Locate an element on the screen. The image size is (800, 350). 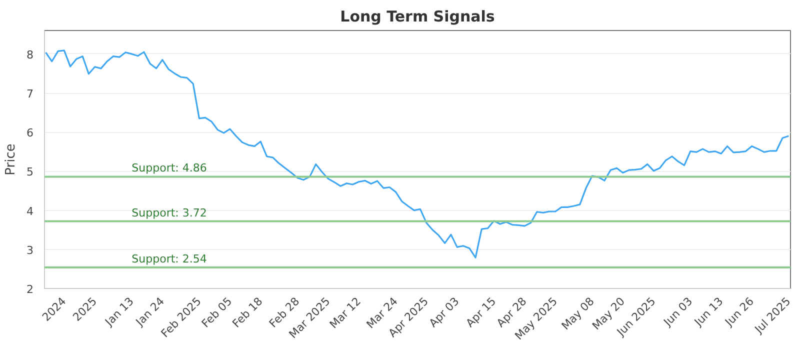
y-tick-label: 7 is located at coordinates (30, 94).